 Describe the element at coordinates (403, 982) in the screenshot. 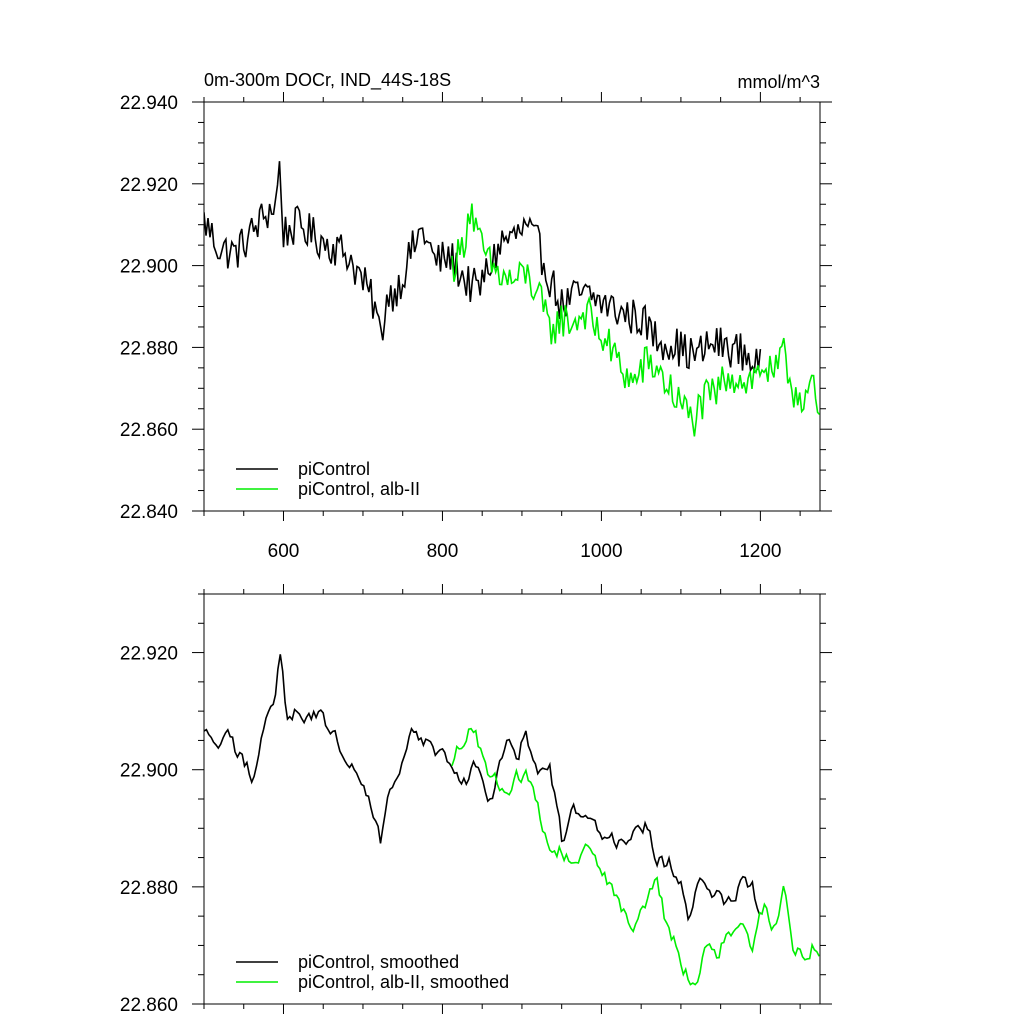

I see `legend-label: piControl, alb-II, smoothed` at that location.